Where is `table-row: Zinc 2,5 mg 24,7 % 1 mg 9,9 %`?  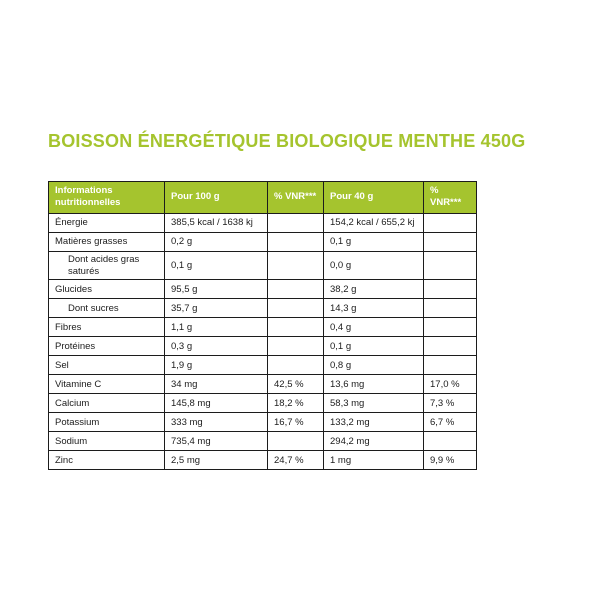
table-row: Zinc 2,5 mg 24,7 % 1 mg 9,9 % is located at coordinates (262, 460).